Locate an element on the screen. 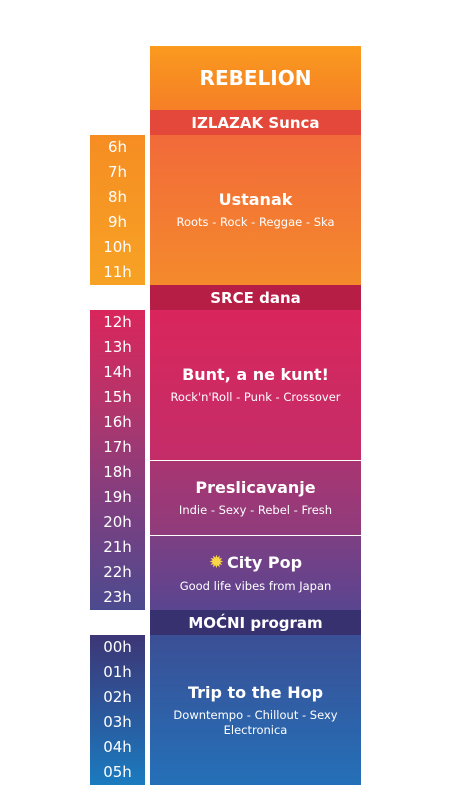  show-city-pop: ✹ City Pop Good life vibes from Japan is located at coordinates (255, 573).